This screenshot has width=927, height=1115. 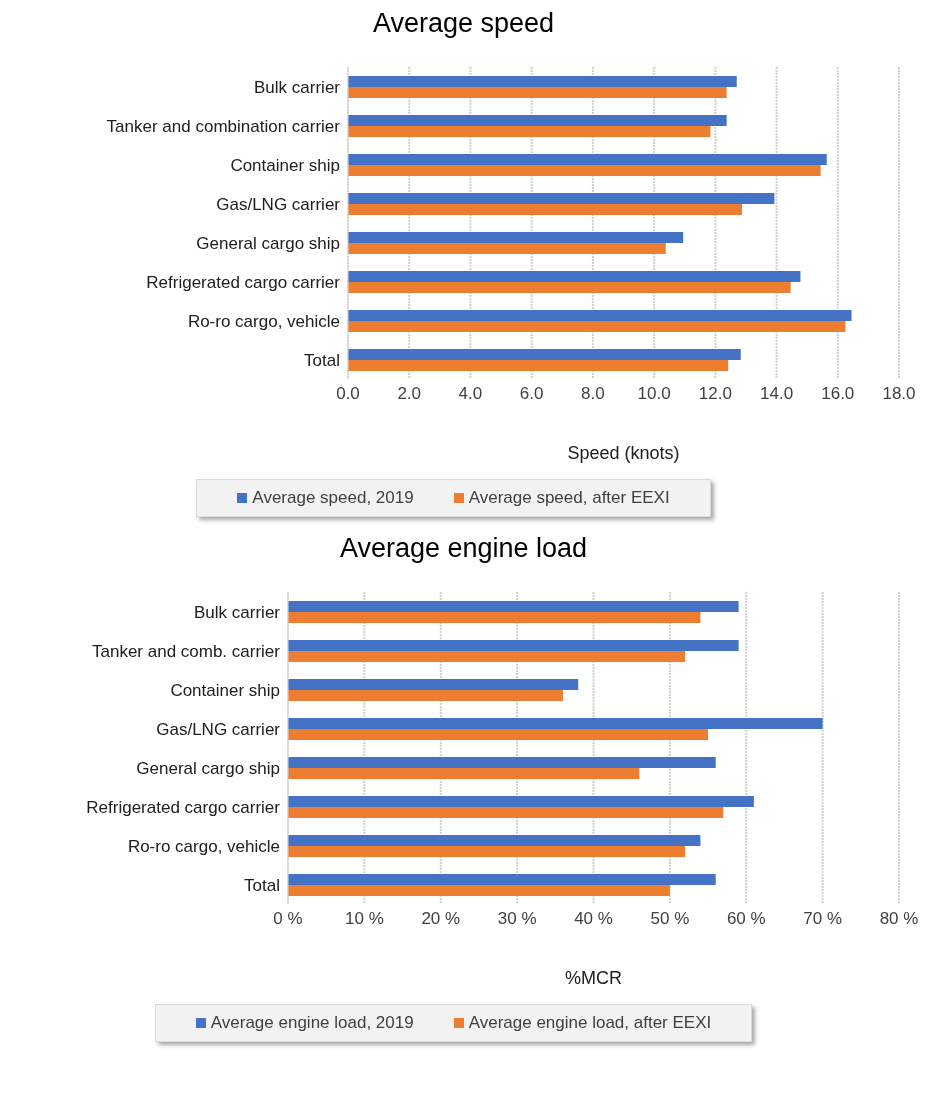 I want to click on x-tick-label: 20 %, so click(x=441, y=919).